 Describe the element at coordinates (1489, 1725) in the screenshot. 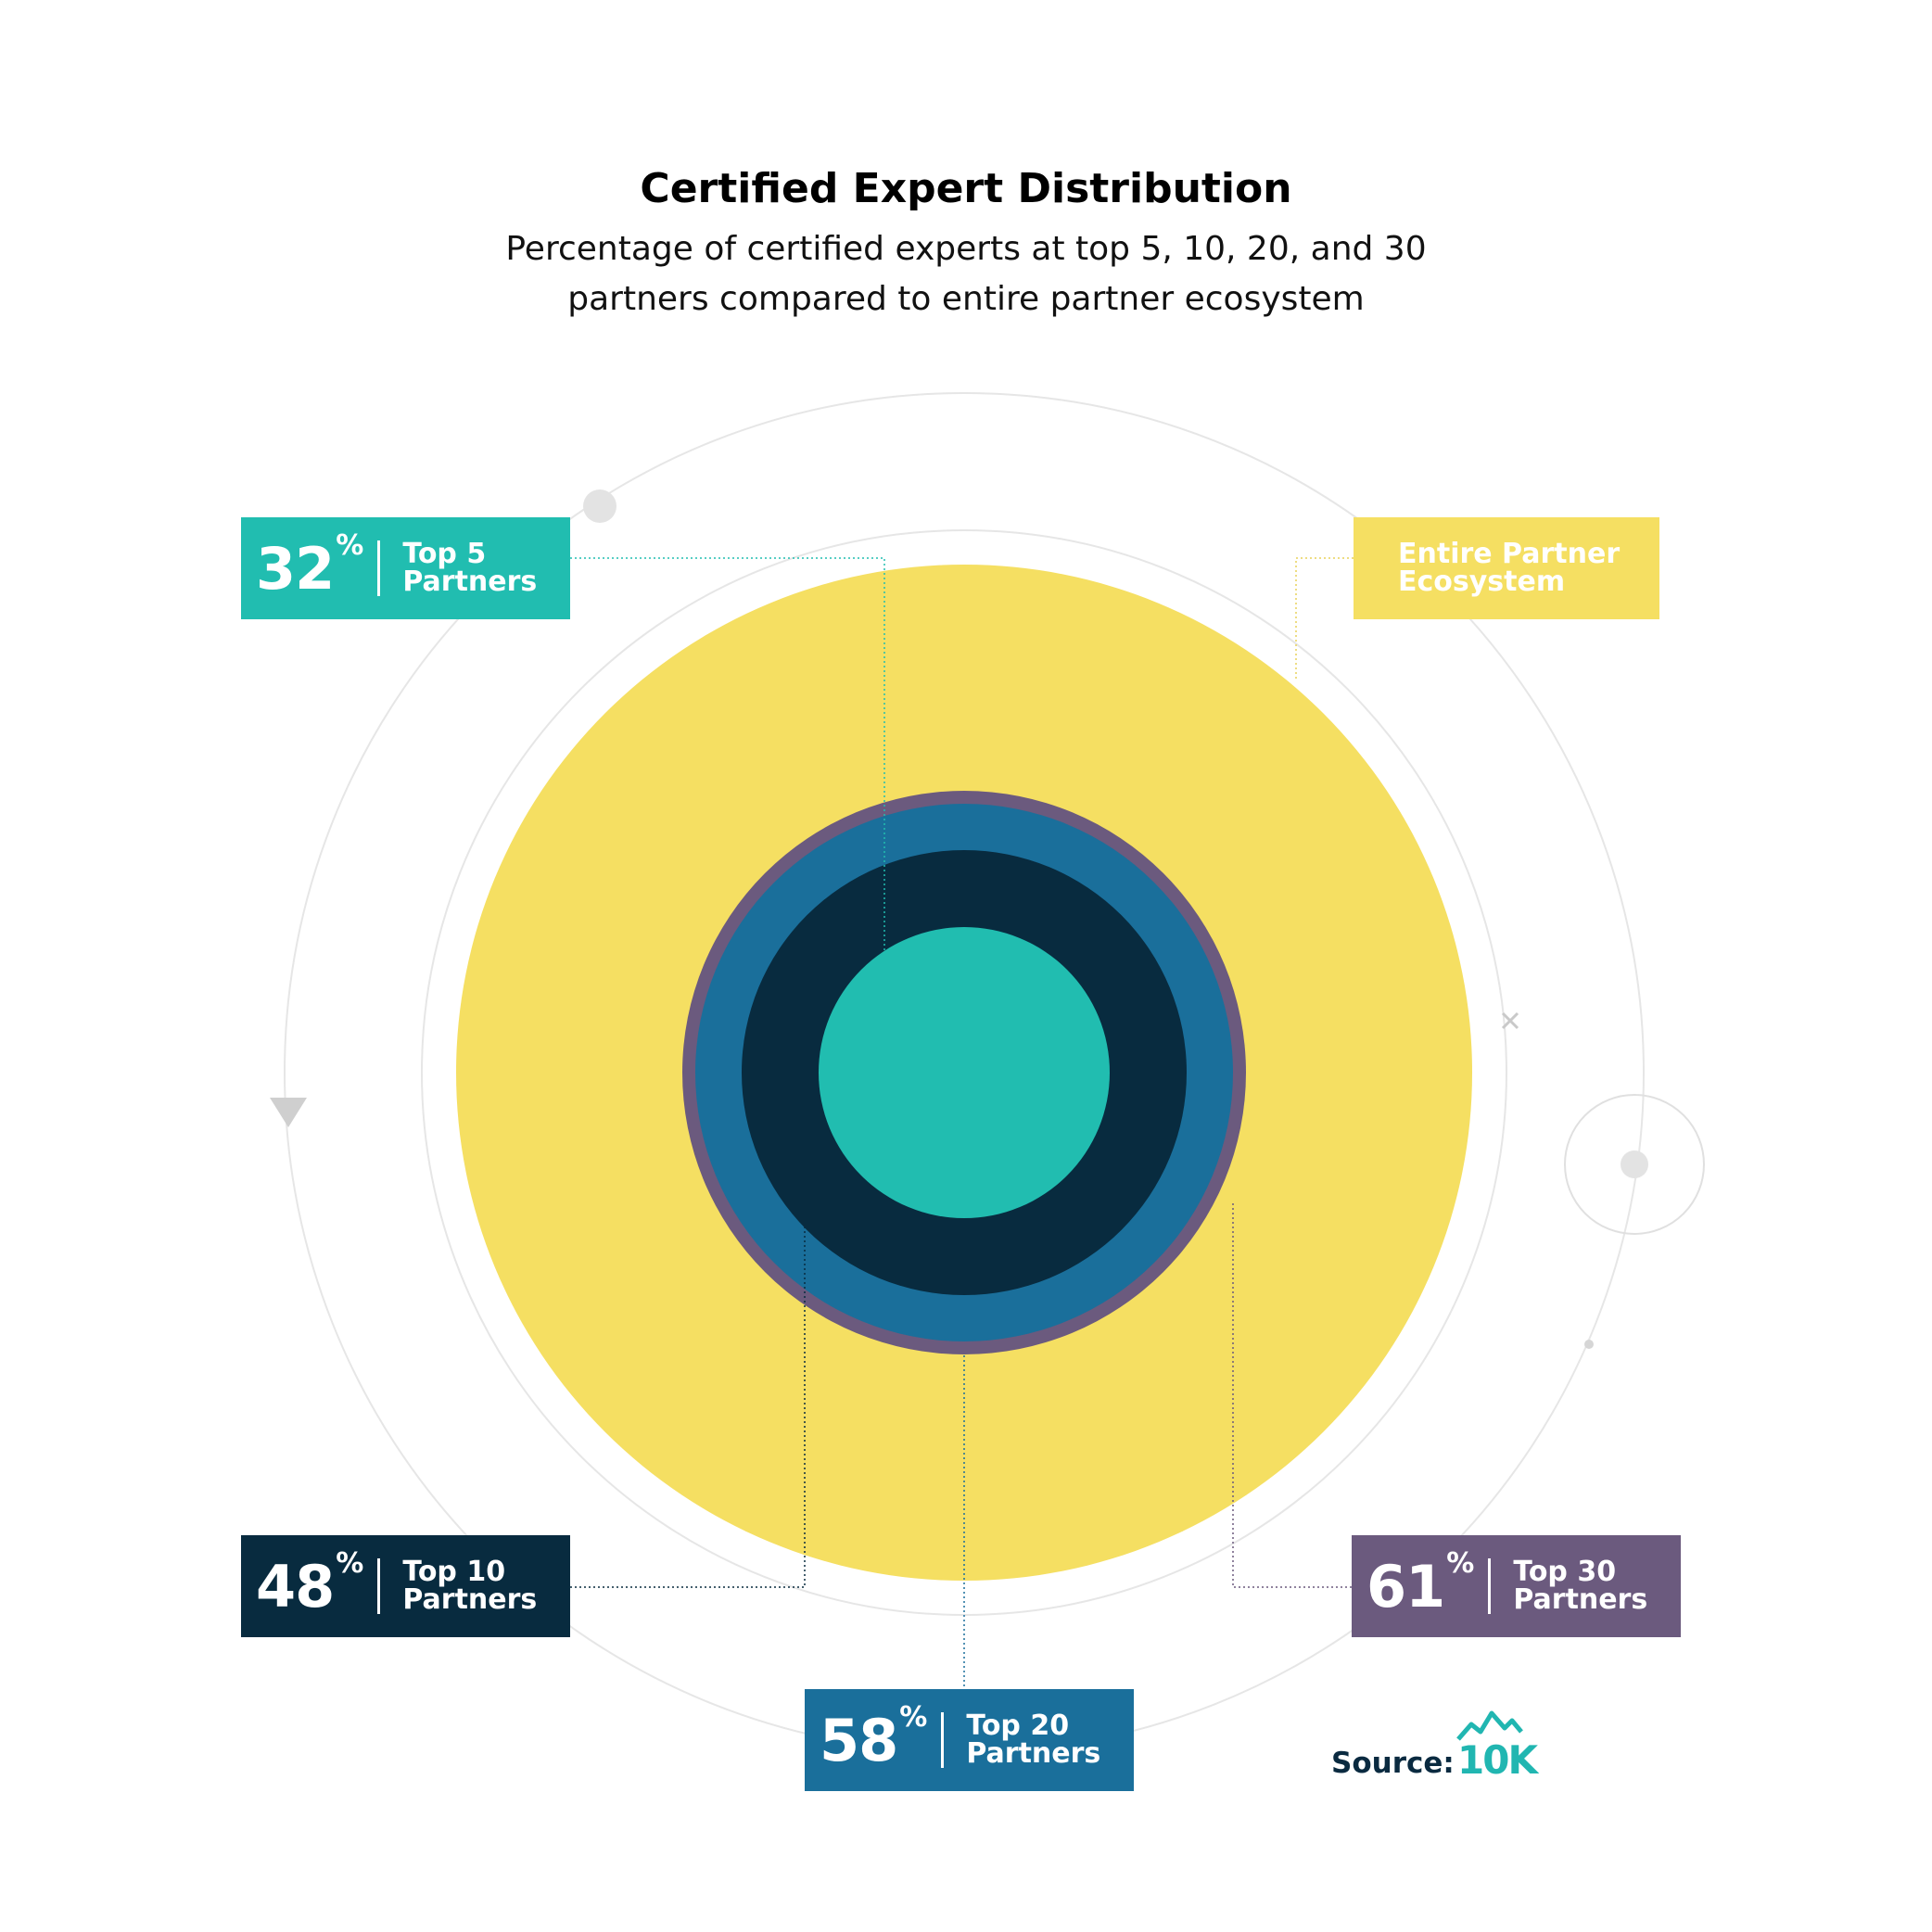

I see `mountain-logo-icon` at that location.